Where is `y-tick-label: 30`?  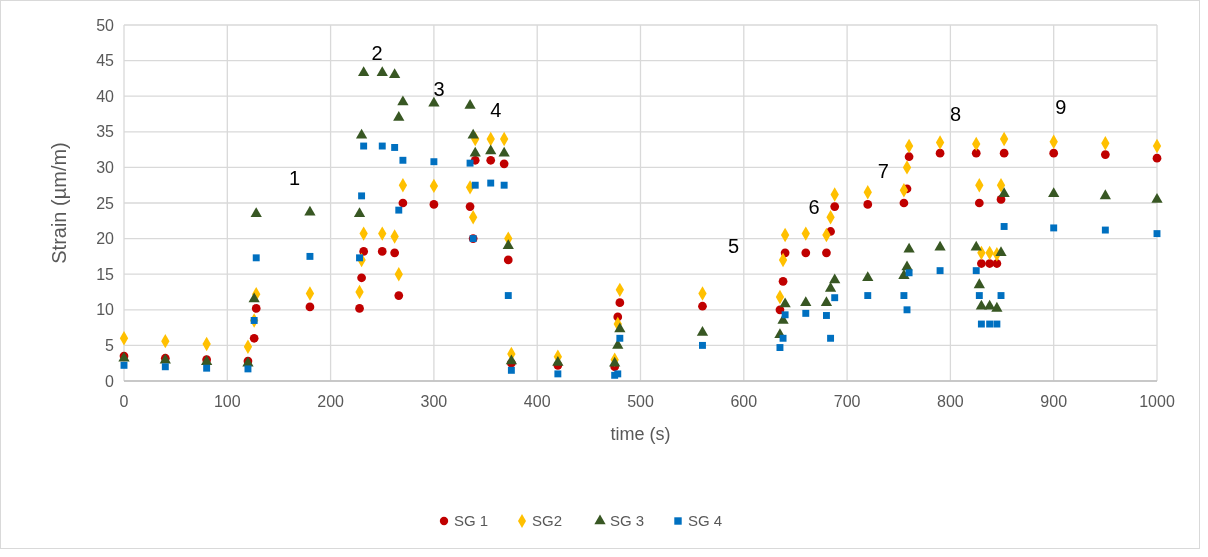 y-tick-label: 30 is located at coordinates (105, 167).